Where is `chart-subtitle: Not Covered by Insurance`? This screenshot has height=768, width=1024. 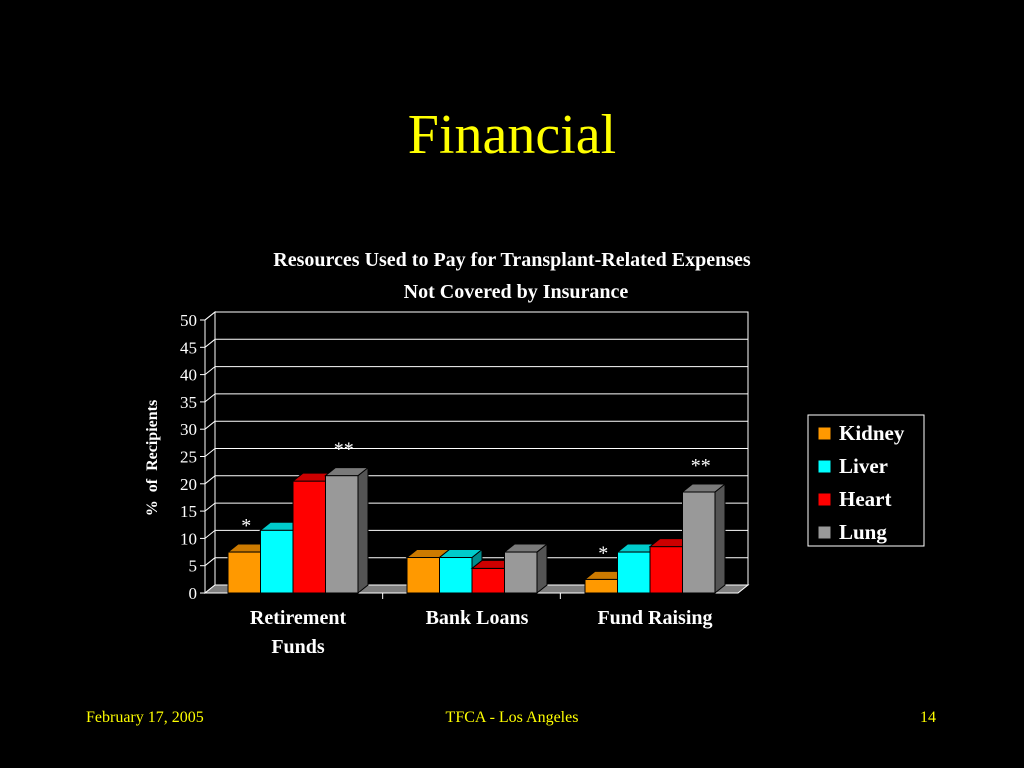
chart-subtitle: Not Covered by Insurance is located at coordinates (516, 292).